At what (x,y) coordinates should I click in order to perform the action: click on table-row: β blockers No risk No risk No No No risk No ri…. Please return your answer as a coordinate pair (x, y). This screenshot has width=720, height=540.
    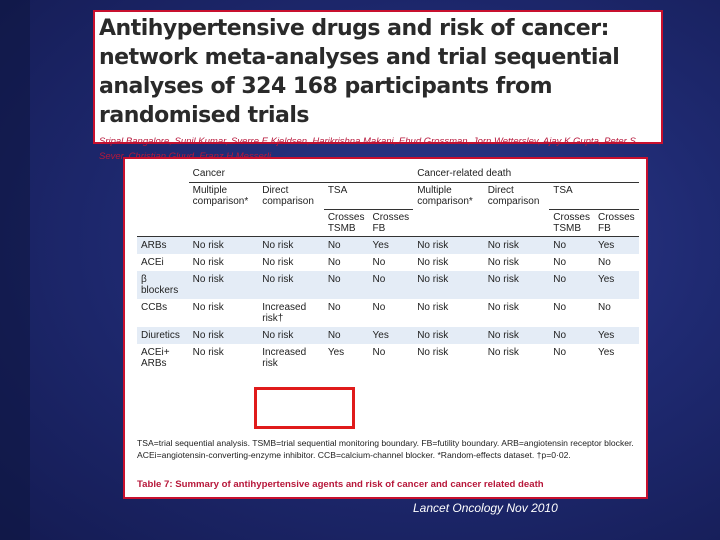
    Looking at the image, I should click on (388, 284).